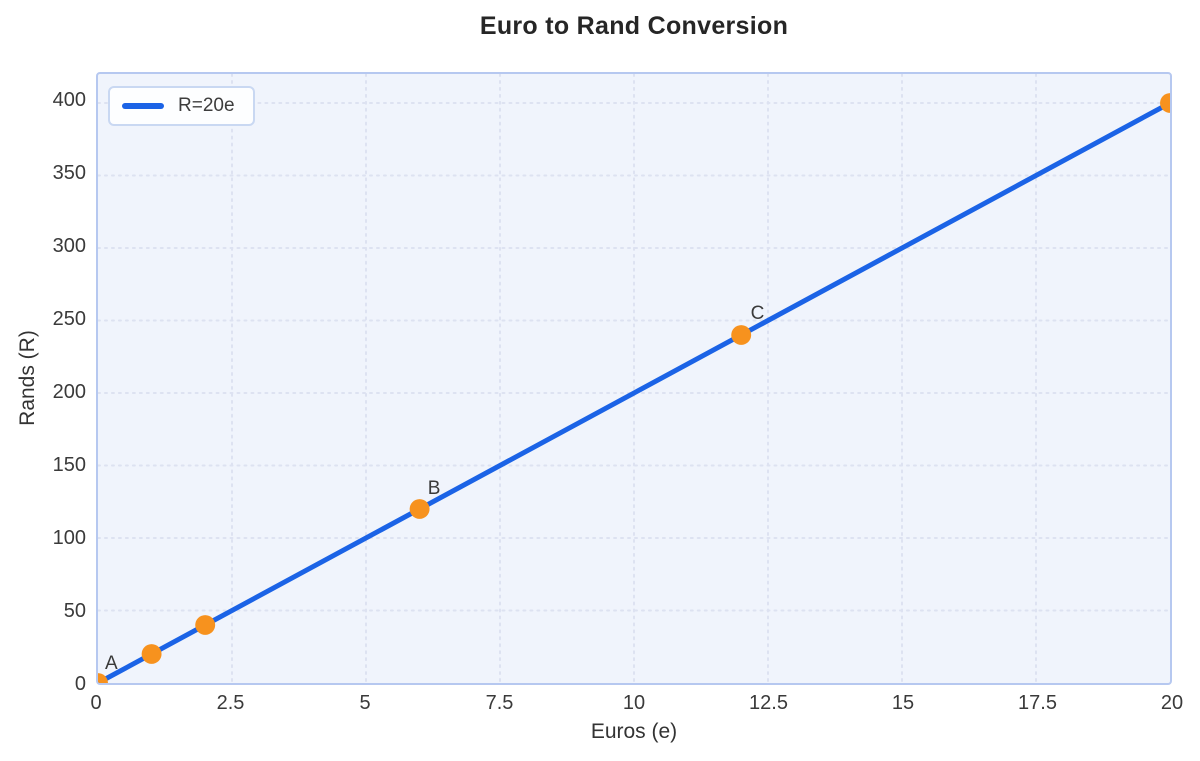 The image size is (1200, 761). Describe the element at coordinates (69, 100) in the screenshot. I see `y-tick-label: 400` at that location.